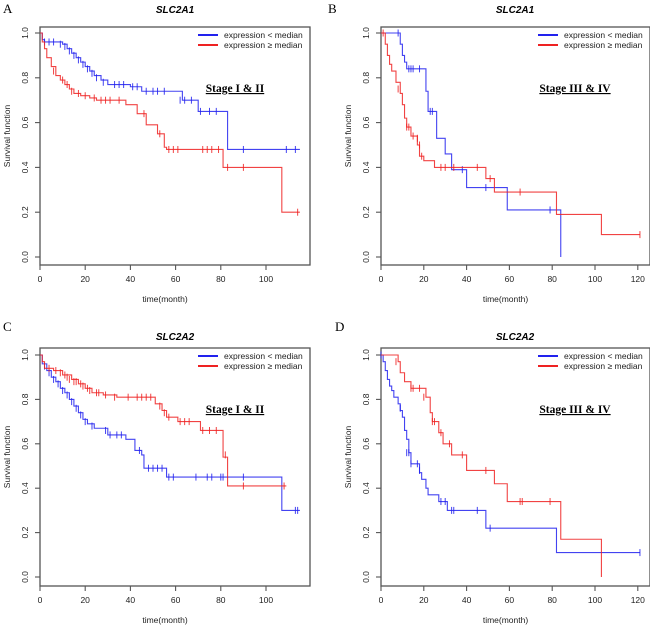  Describe the element at coordinates (339, 326) in the screenshot. I see `panel-letter: D` at that location.